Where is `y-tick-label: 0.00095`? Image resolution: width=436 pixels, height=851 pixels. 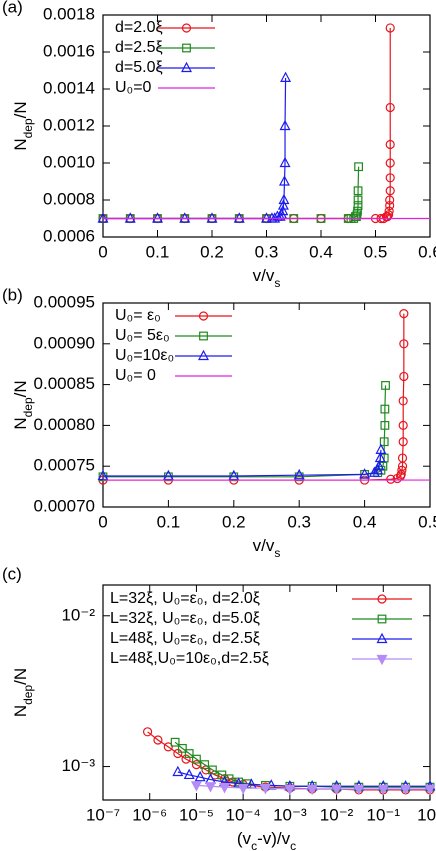 y-tick-label: 0.00095 is located at coordinates (64, 301).